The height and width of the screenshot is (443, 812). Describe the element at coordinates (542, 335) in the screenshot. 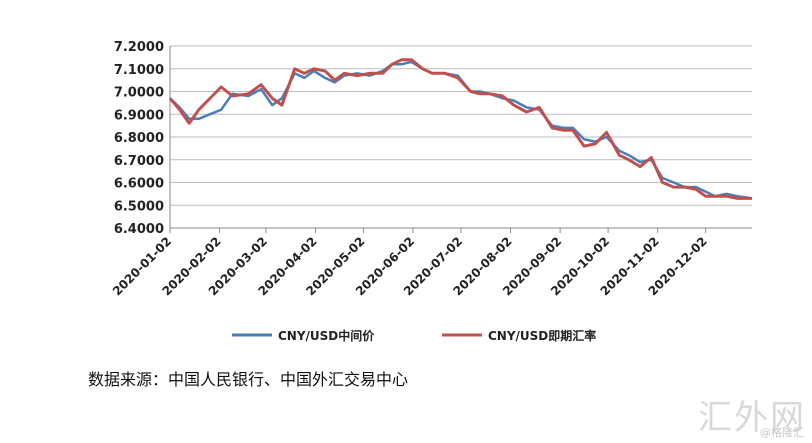

I see `legend-label-2: CNY/USD即期汇率` at that location.